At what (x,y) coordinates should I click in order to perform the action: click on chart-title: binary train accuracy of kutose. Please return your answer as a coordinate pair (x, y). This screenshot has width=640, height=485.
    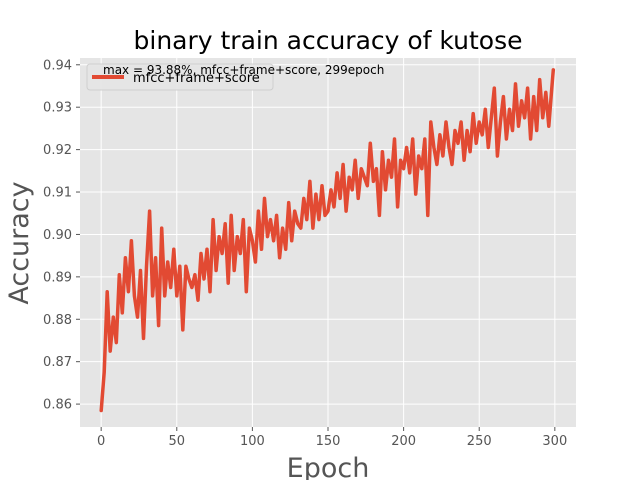
    Looking at the image, I should click on (328, 40).